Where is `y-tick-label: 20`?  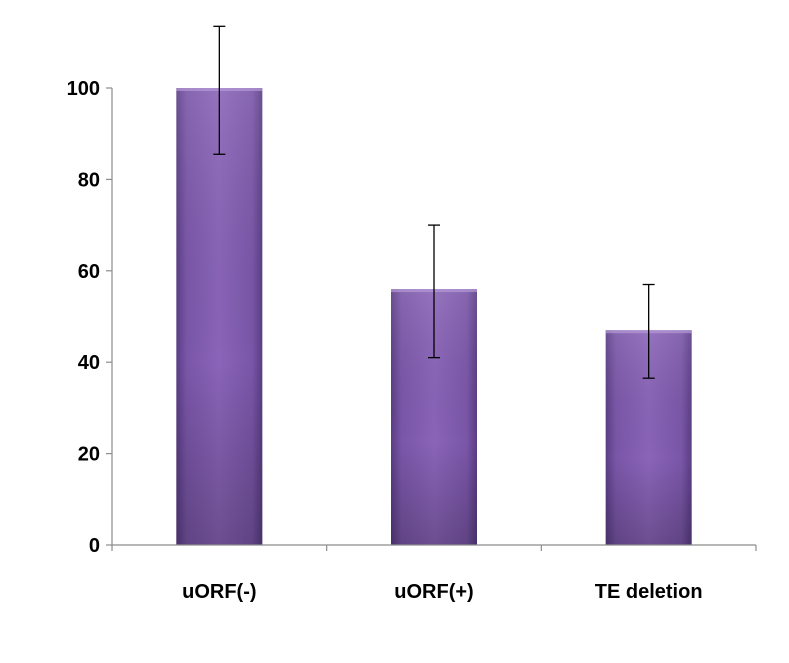 y-tick-label: 20 is located at coordinates (89, 455).